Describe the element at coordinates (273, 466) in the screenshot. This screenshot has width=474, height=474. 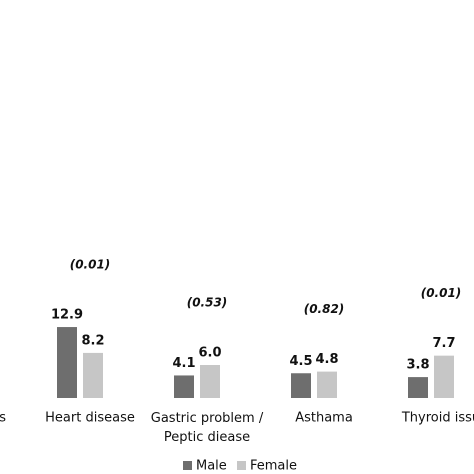
I see `legend-label: Female` at that location.